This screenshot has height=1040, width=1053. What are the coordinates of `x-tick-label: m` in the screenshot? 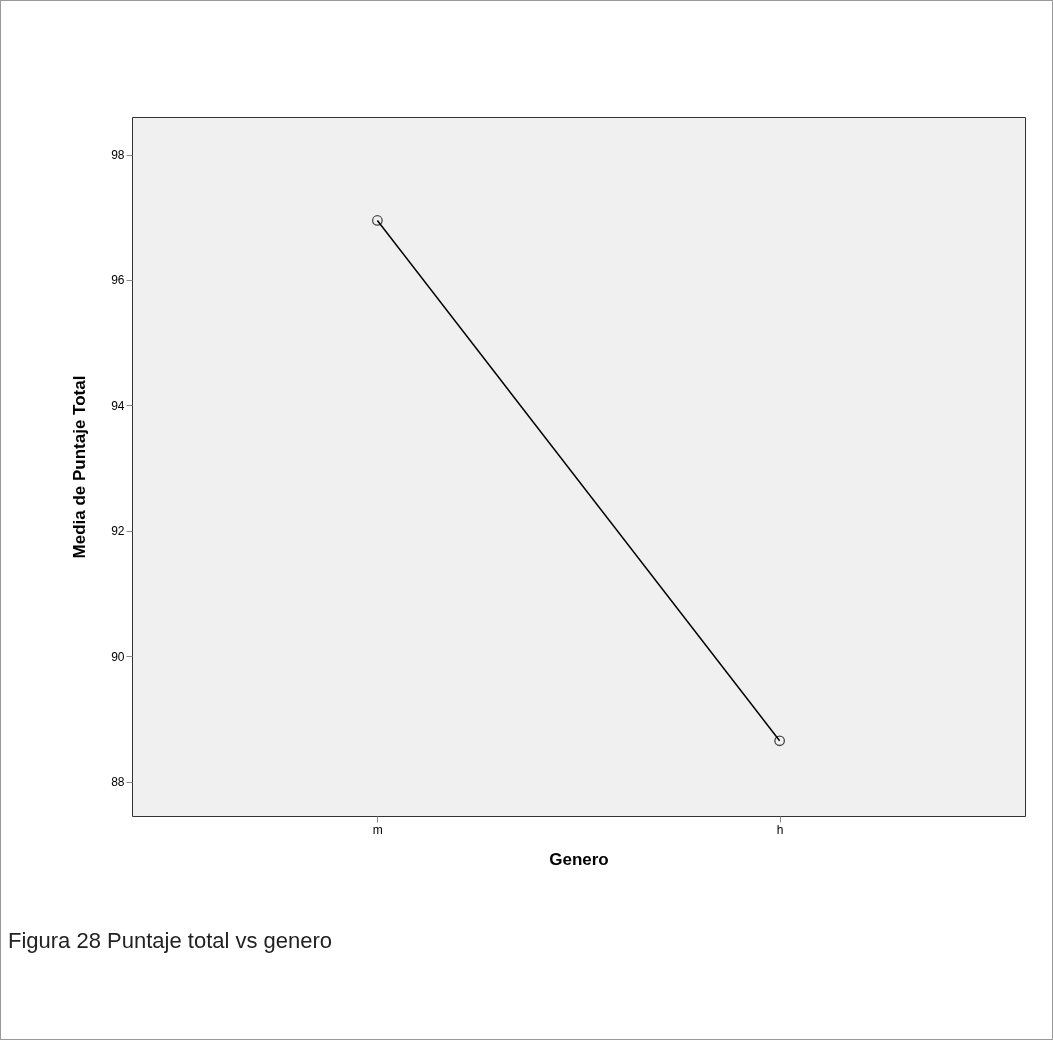 It's located at (377, 829).